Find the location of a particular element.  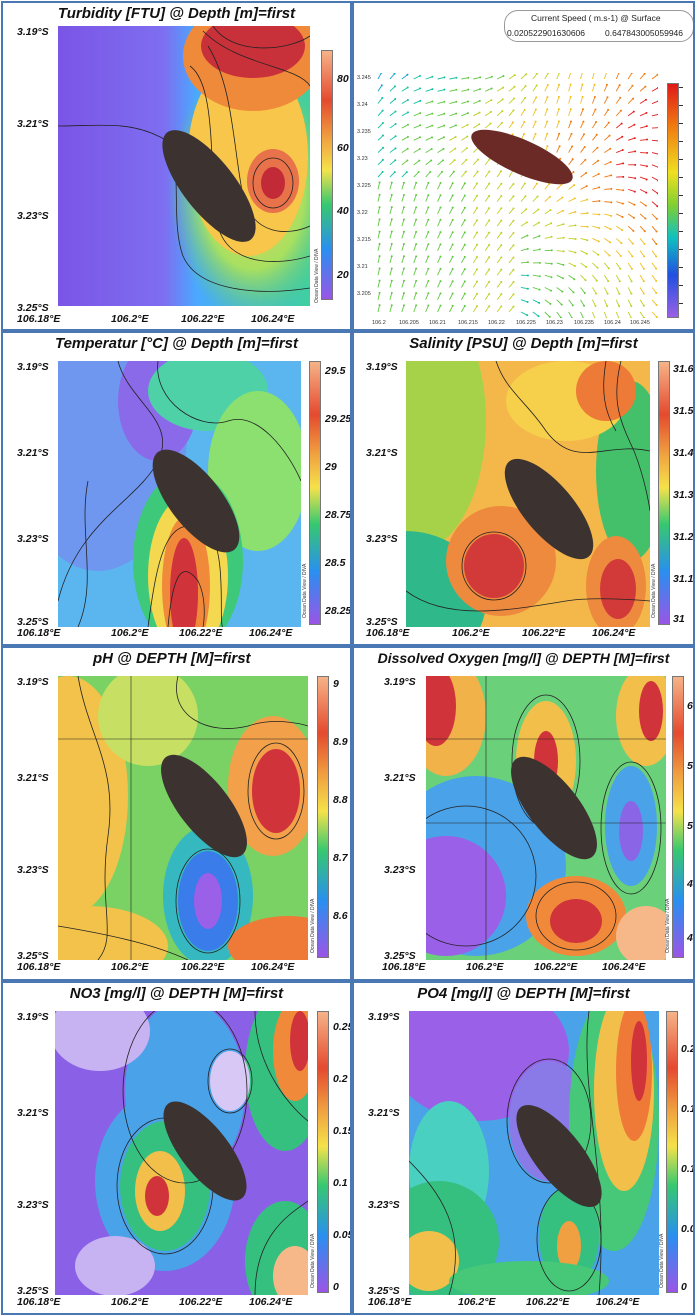

no3-panel: NO3 [mg/l] @ DEPTH [M]=first is located at coordinates (176, 1148).